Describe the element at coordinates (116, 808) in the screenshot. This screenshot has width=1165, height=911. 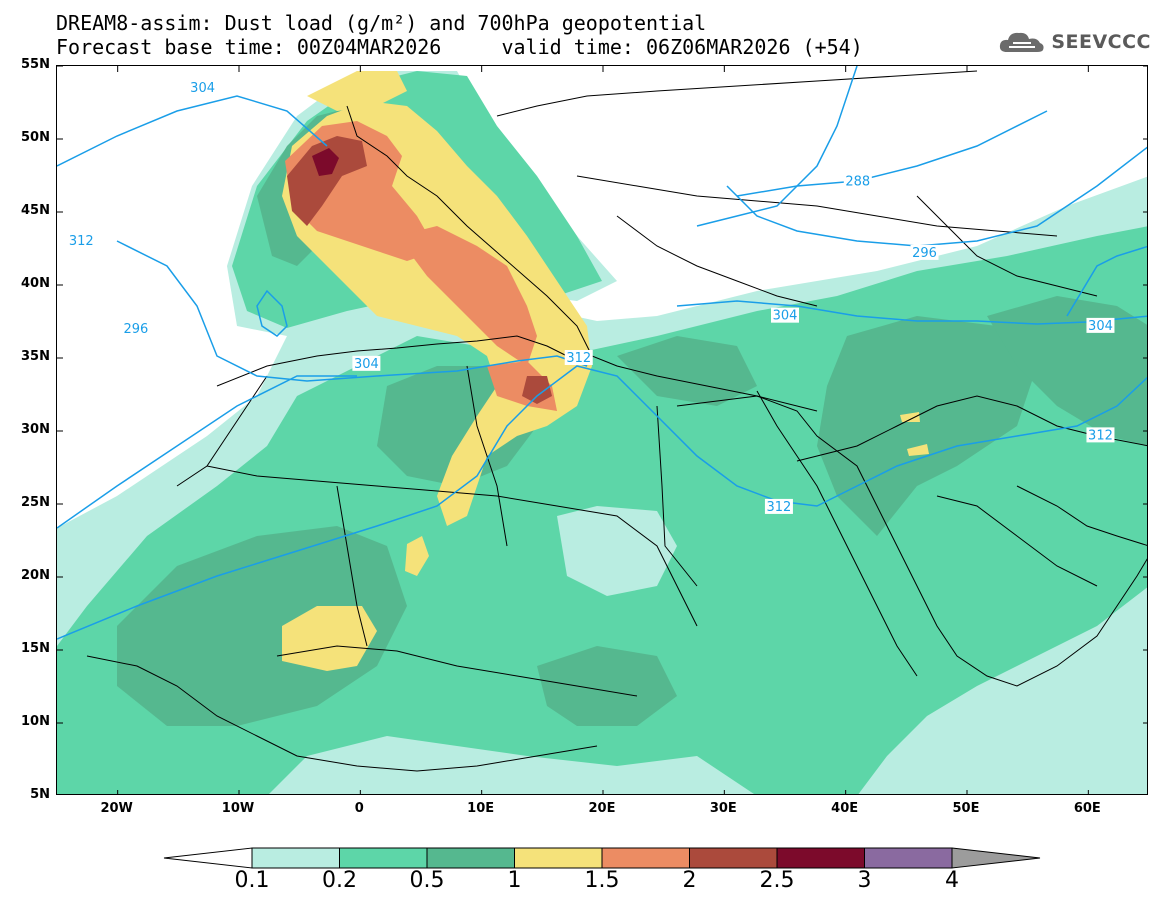
I see `lon-tick-label: 20W` at that location.